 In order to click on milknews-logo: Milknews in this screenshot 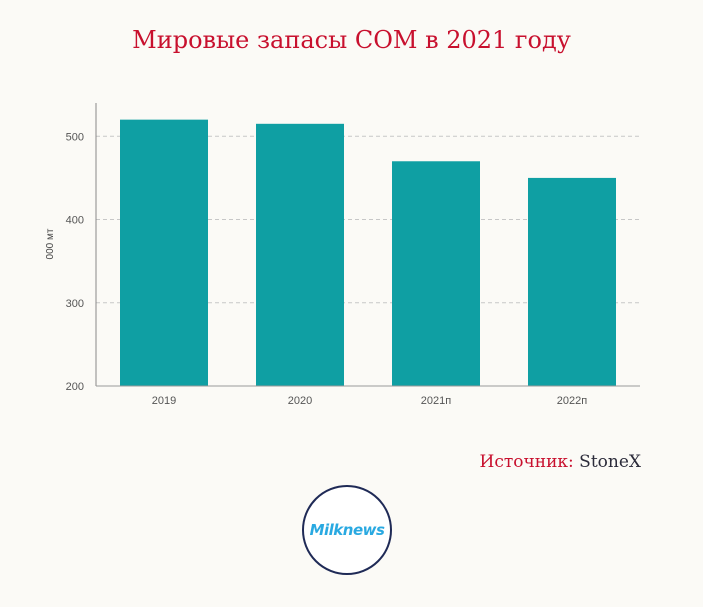, I will do `click(347, 530)`.